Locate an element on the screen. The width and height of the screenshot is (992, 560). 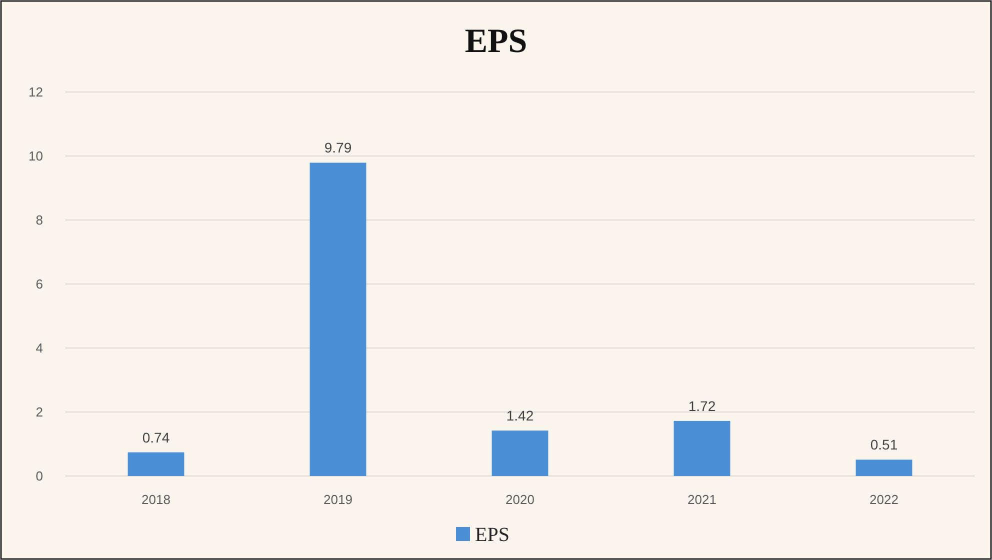
x-tick-label: 2018 is located at coordinates (156, 499).